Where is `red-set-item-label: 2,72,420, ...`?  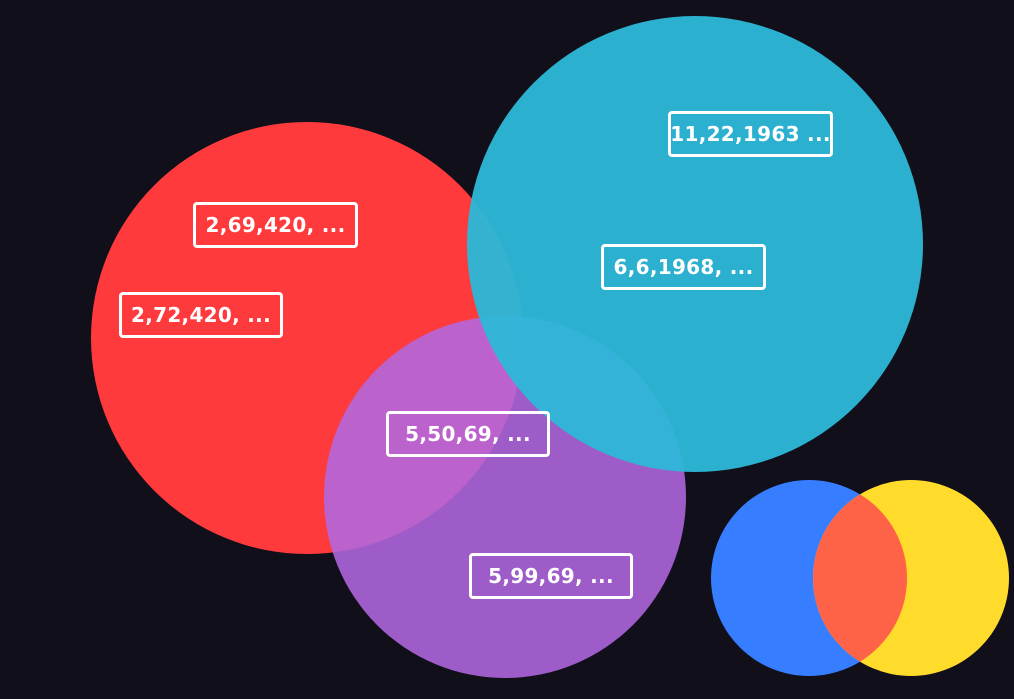 red-set-item-label: 2,72,420, ... is located at coordinates (201, 315).